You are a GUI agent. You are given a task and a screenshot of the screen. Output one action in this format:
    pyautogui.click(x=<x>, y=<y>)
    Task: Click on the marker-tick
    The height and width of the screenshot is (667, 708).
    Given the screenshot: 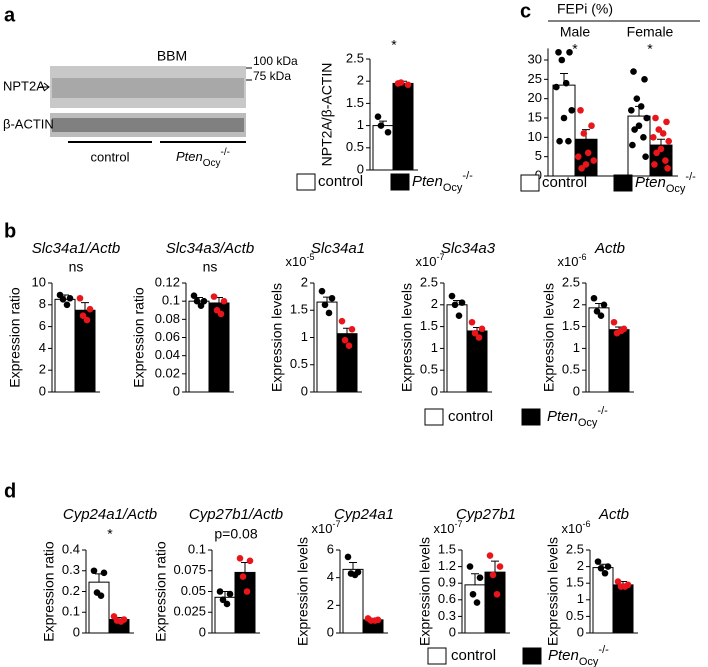 What is the action you would take?
    pyautogui.click(x=249, y=74)
    